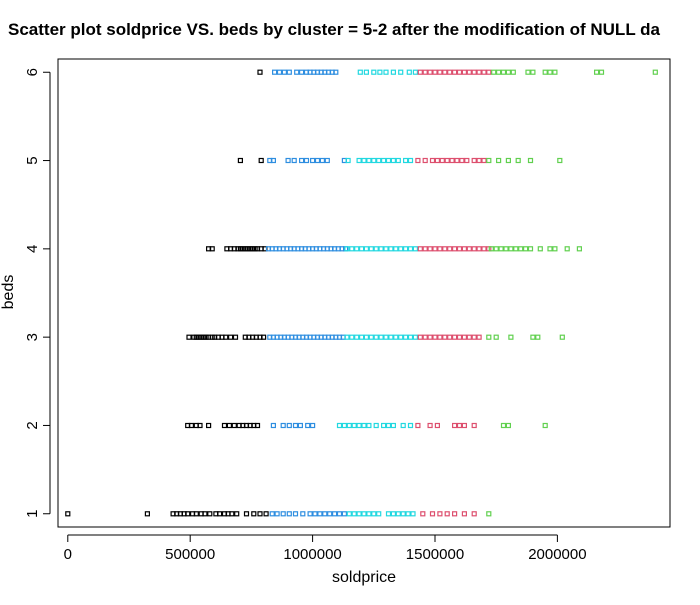  Describe the element at coordinates (364, 577) in the screenshot. I see `x-axis-label: soldprice` at that location.